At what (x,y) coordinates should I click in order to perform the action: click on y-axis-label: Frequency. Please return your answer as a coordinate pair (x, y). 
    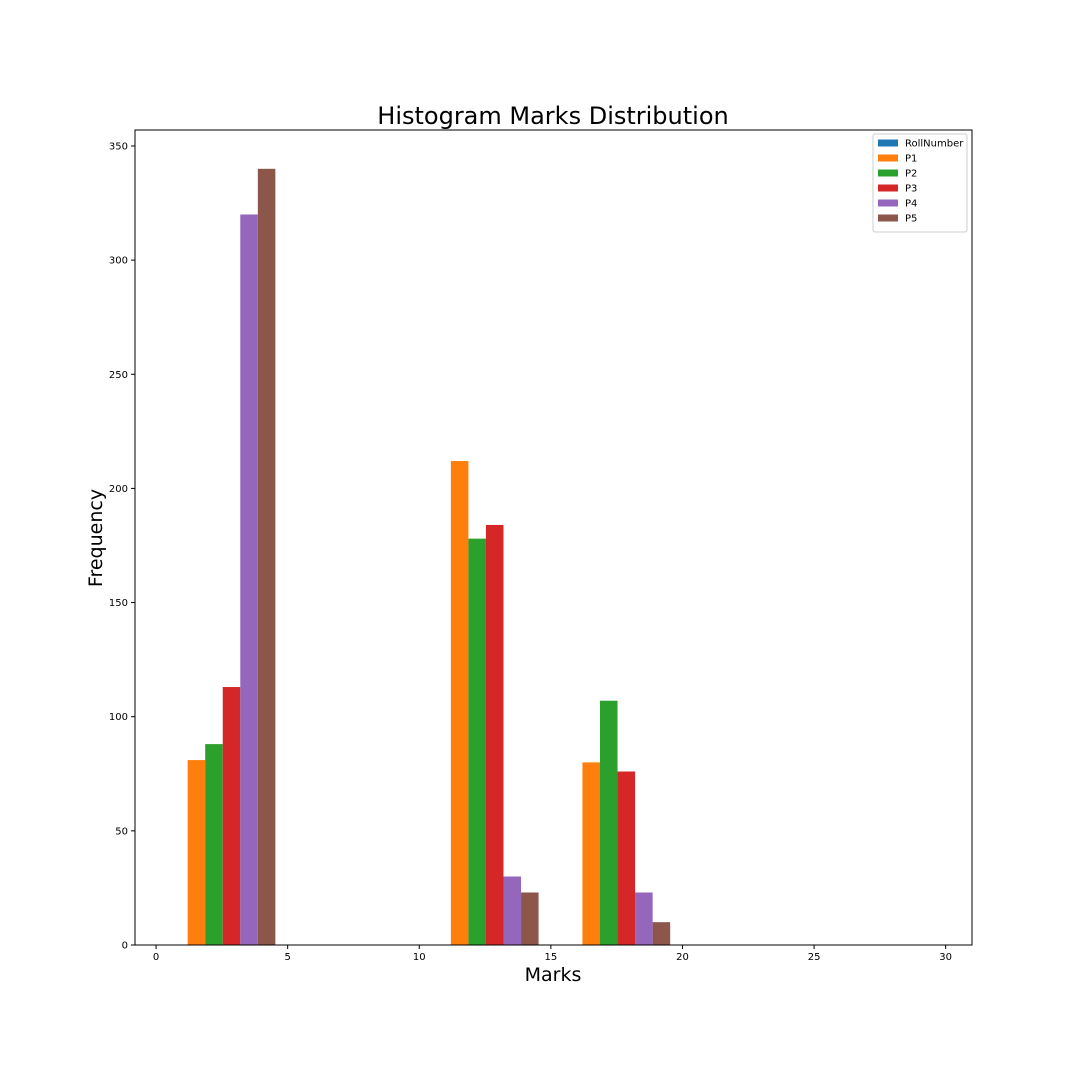
    Looking at the image, I should click on (96, 538).